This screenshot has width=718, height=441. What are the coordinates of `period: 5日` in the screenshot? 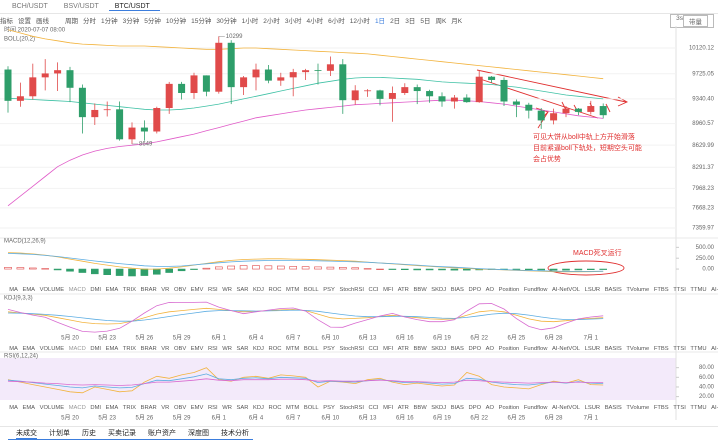 It's located at (425, 21).